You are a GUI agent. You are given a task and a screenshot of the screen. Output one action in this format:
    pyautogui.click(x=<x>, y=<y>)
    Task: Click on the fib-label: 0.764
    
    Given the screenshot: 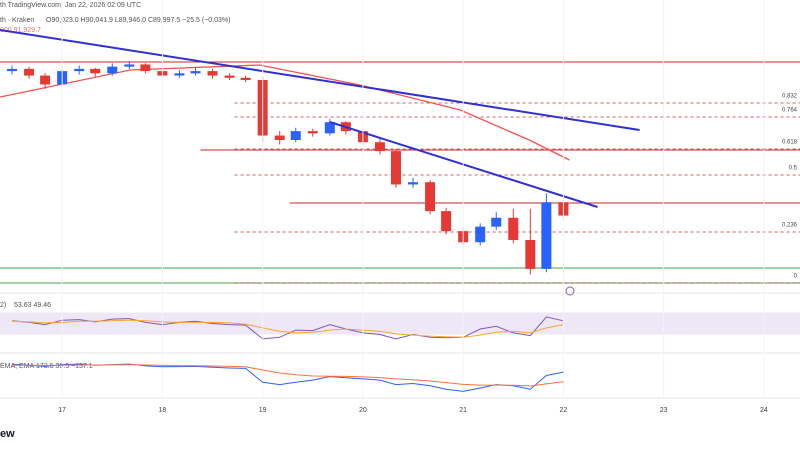 What is the action you would take?
    pyautogui.click(x=790, y=111)
    